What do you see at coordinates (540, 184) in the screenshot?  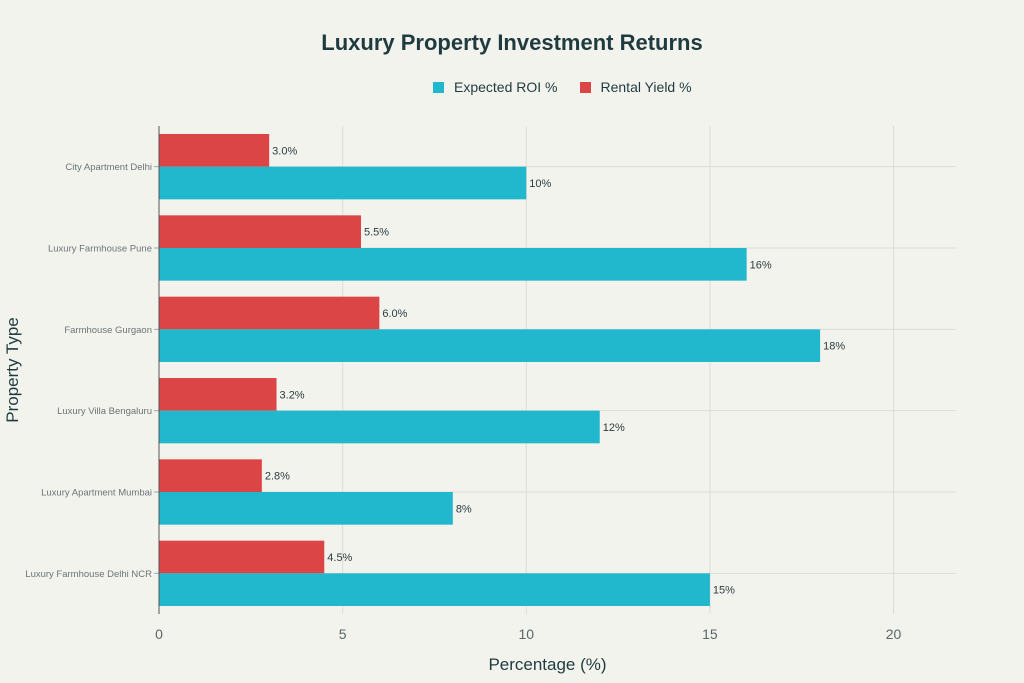 I see `data-label-expected-roi: 10%` at bounding box center [540, 184].